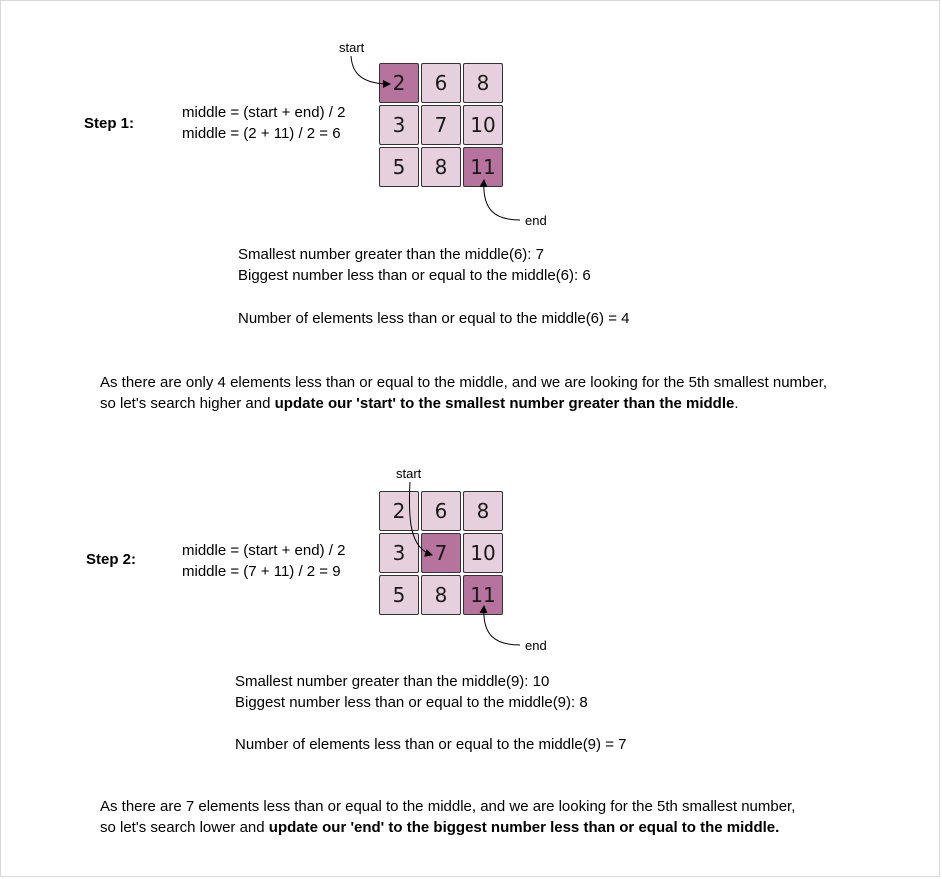 This screenshot has width=942, height=879. I want to click on step1-formula-line1: middle = (start + end) / 2, so click(264, 112).